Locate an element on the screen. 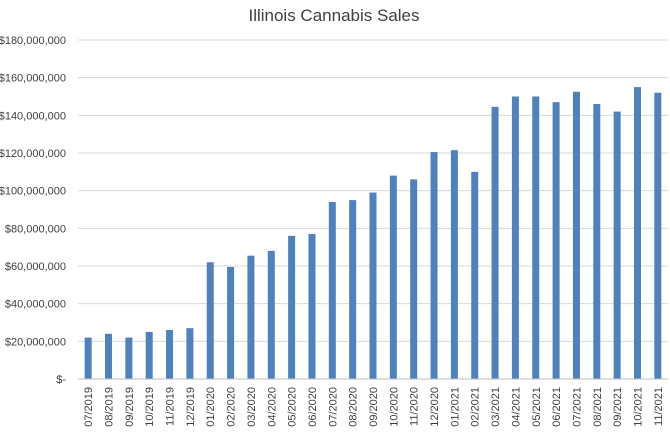 The image size is (670, 434). bar-01-2021 is located at coordinates (454, 264).